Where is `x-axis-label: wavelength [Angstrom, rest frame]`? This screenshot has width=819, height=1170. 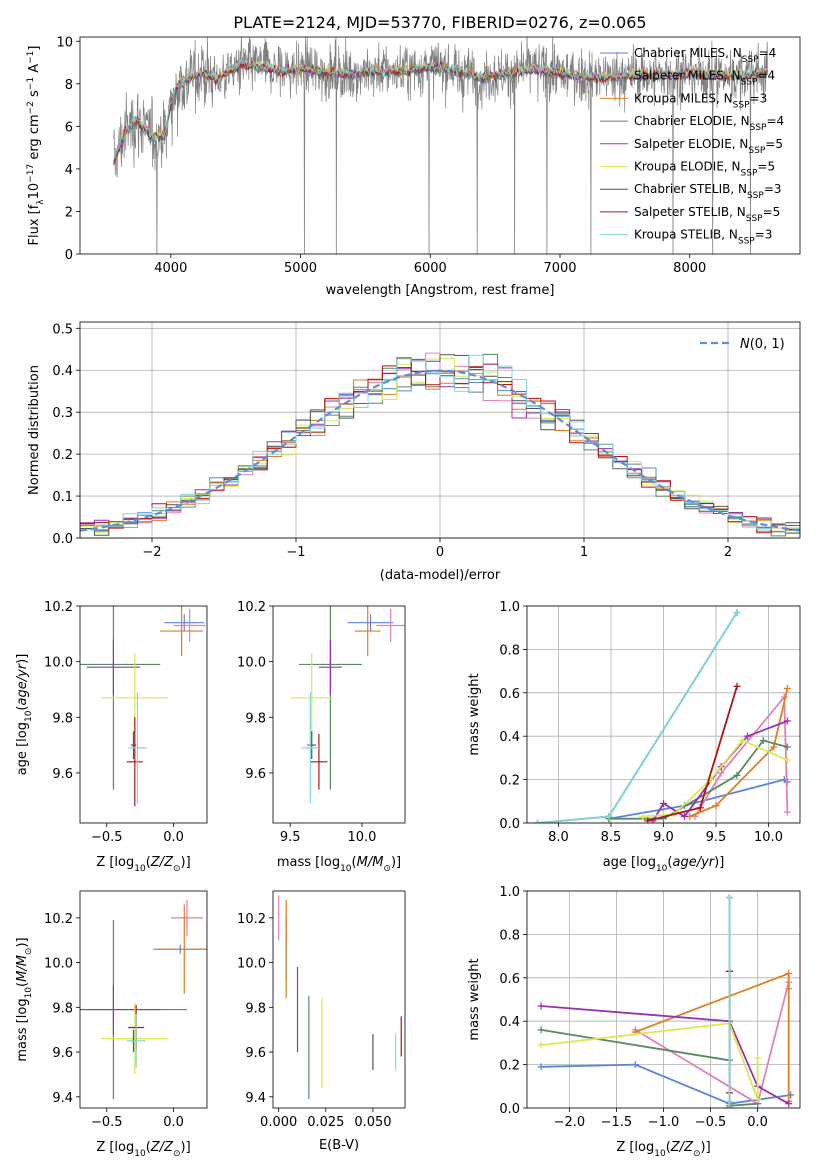
x-axis-label: wavelength [Angstrom, rest frame] is located at coordinates (440, 290).